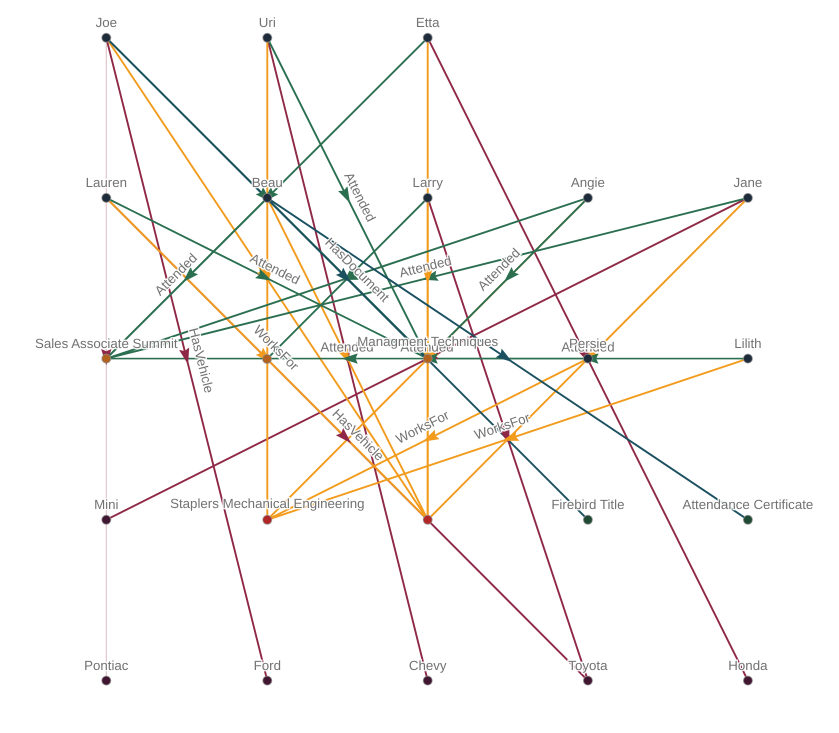  What do you see at coordinates (747, 504) in the screenshot?
I see `svg-text: Attendance Certificate` at bounding box center [747, 504].